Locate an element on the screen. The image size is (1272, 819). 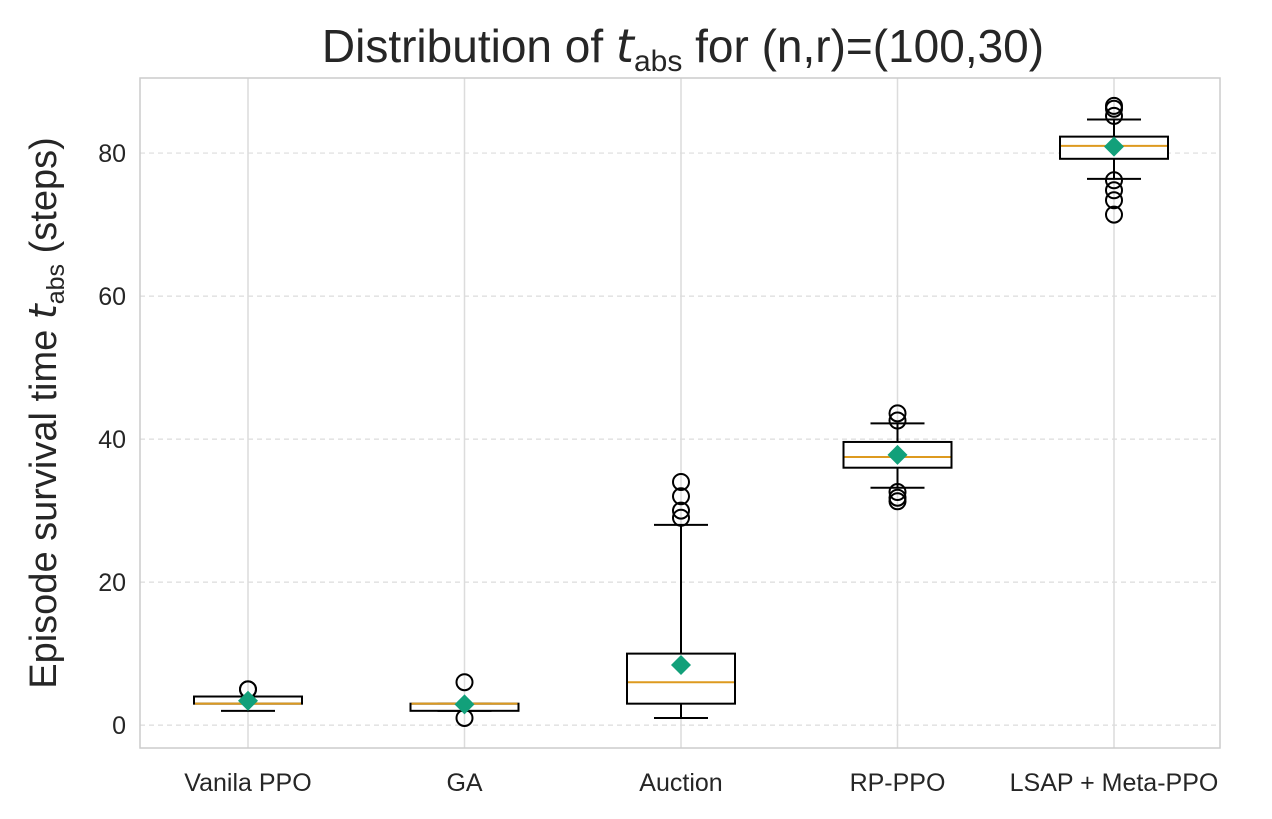
y-tick-label: 60 is located at coordinates (112, 297).